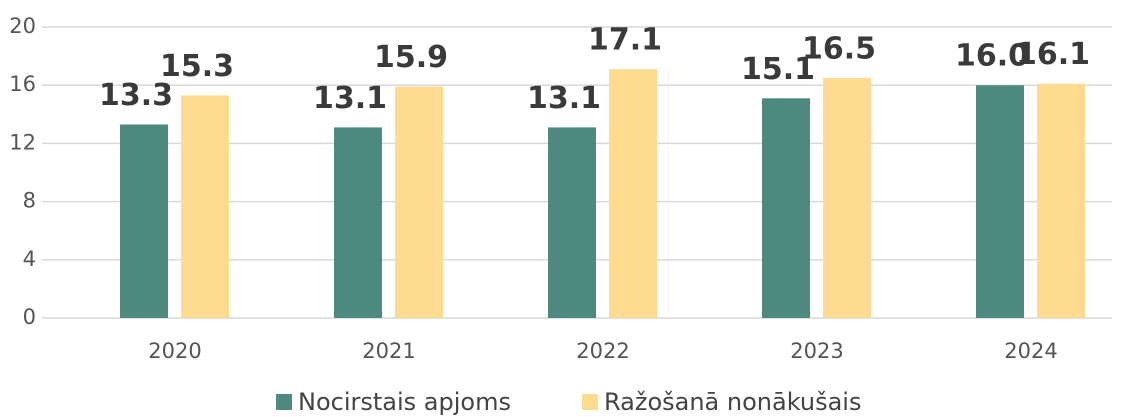 The width and height of the screenshot is (1127, 417). What do you see at coordinates (411, 57) in the screenshot?
I see `value-label: 15.9` at bounding box center [411, 57].